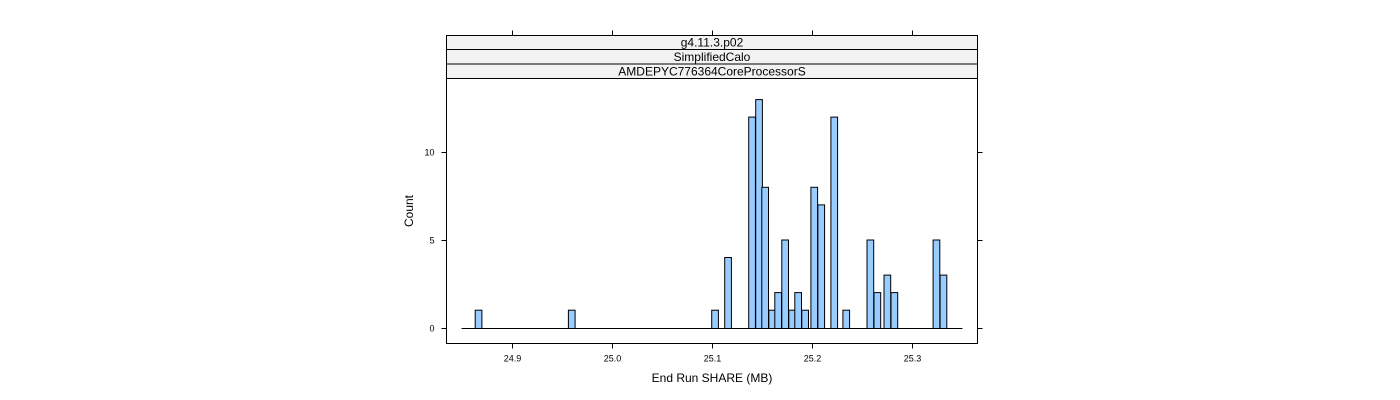 This screenshot has height=400, width=1400. Describe the element at coordinates (409, 210) in the screenshot. I see `y-axis-title: Count` at that location.